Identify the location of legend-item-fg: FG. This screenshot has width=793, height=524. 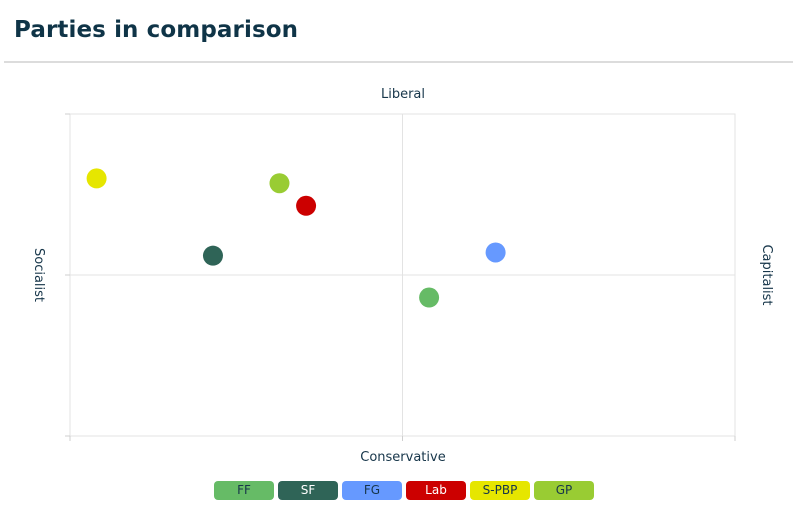
(372, 490).